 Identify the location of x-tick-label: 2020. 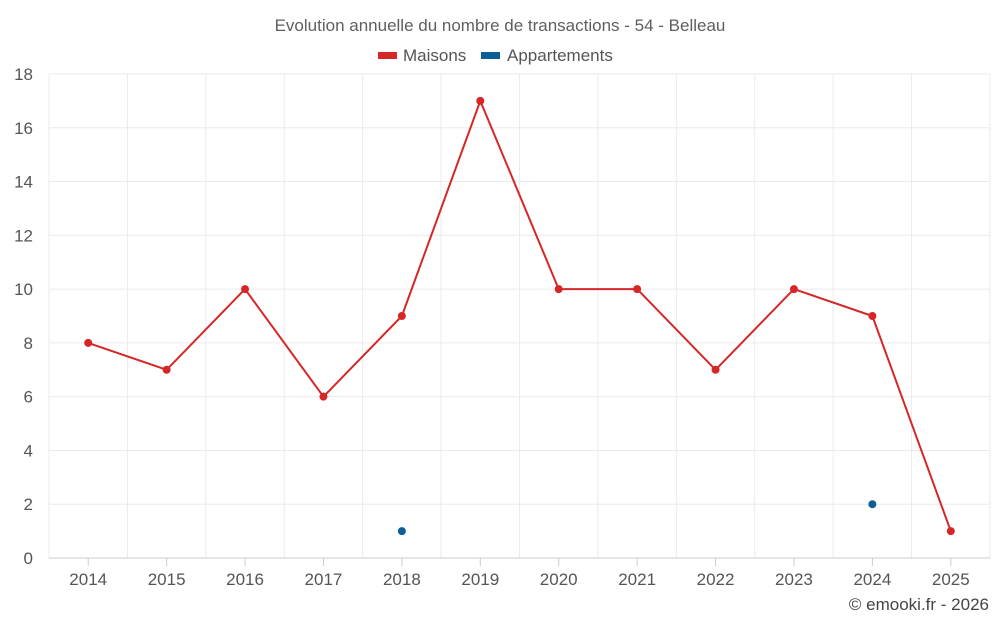
(559, 579).